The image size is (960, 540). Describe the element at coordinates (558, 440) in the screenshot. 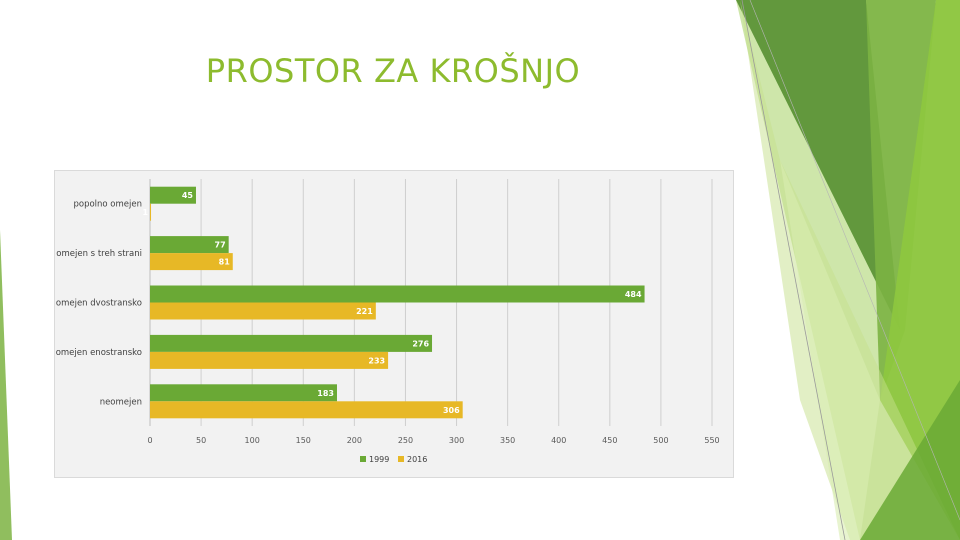

I see `x-tick-label: 400` at that location.